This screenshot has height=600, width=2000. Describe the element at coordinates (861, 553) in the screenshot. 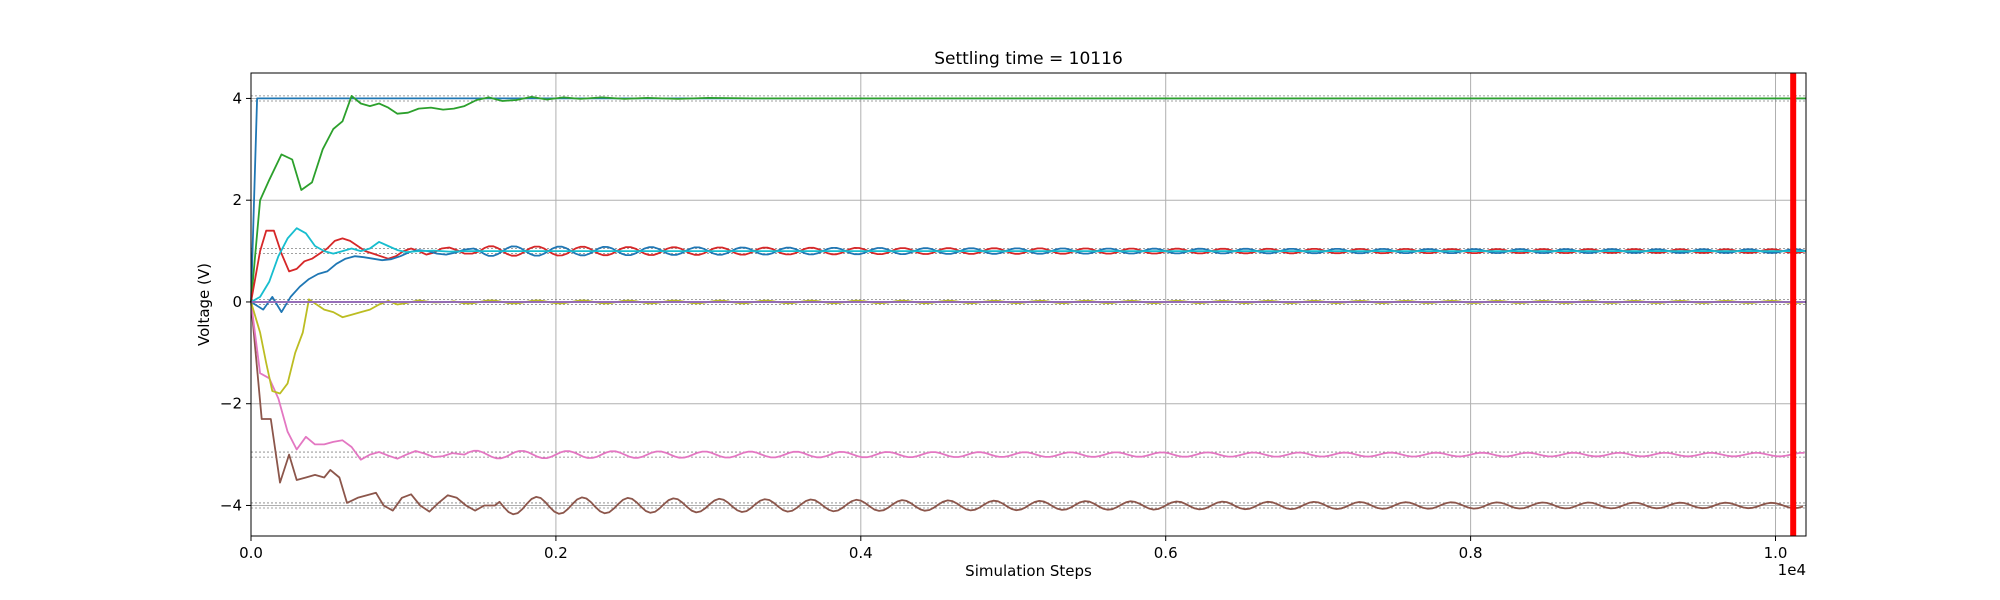

I see `x-tick-label: 0.4` at that location.